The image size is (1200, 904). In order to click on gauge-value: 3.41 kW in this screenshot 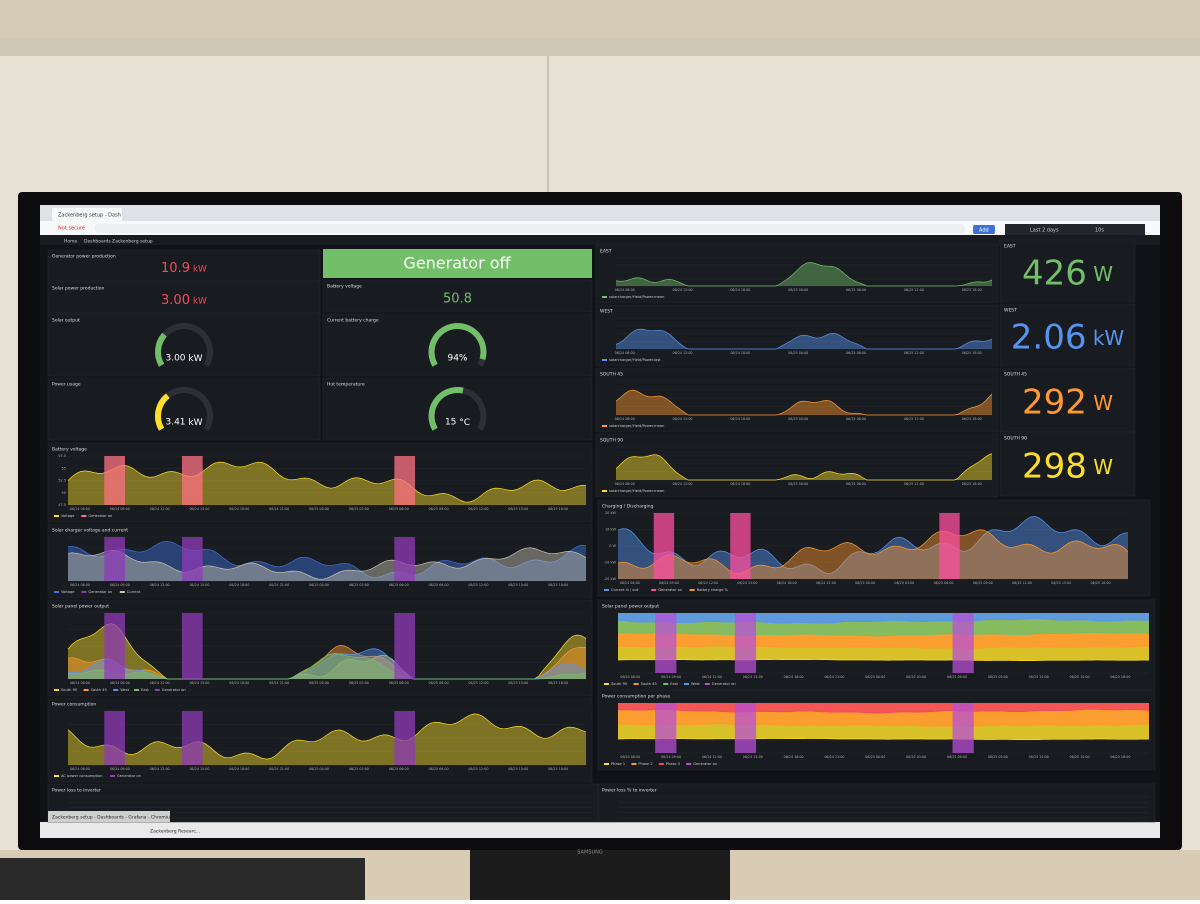, I will do `click(183, 423)`.